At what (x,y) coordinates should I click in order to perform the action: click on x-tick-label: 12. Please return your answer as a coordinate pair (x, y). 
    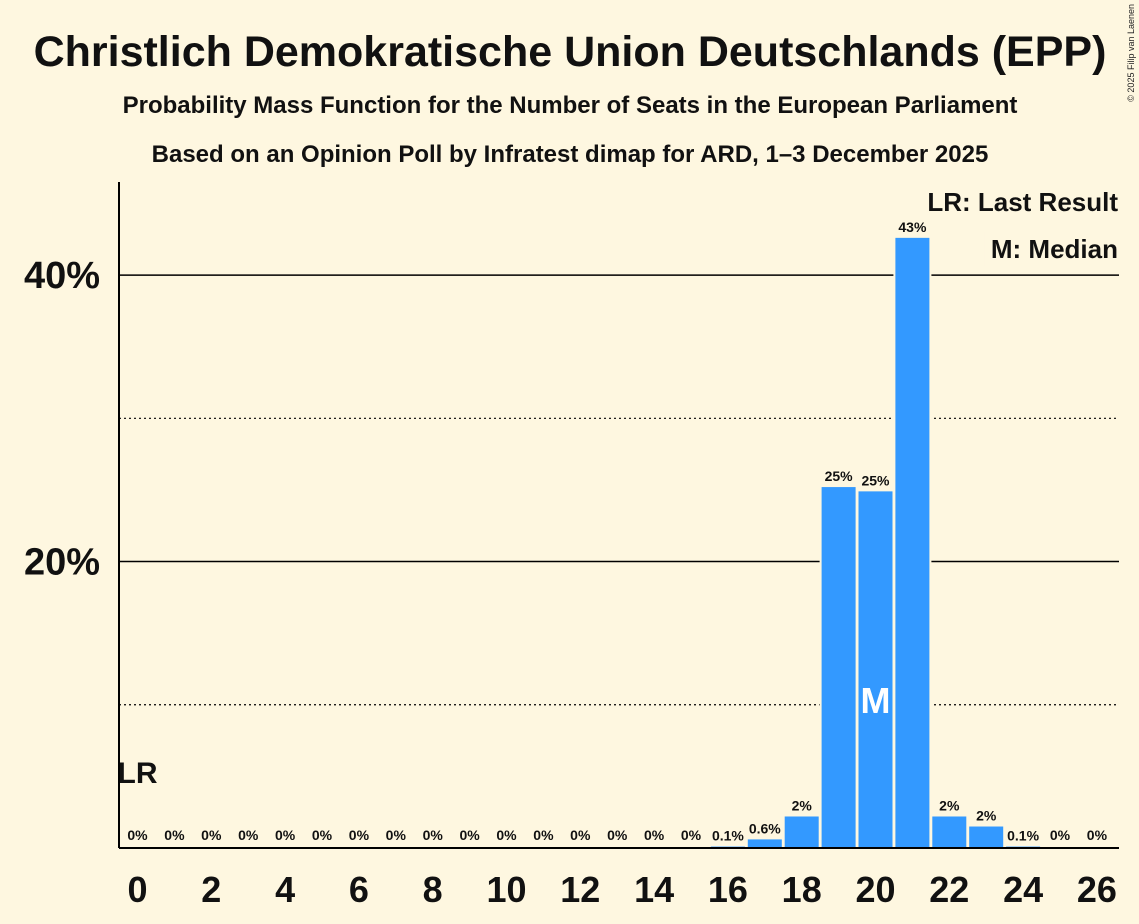
    Looking at the image, I should click on (580, 889).